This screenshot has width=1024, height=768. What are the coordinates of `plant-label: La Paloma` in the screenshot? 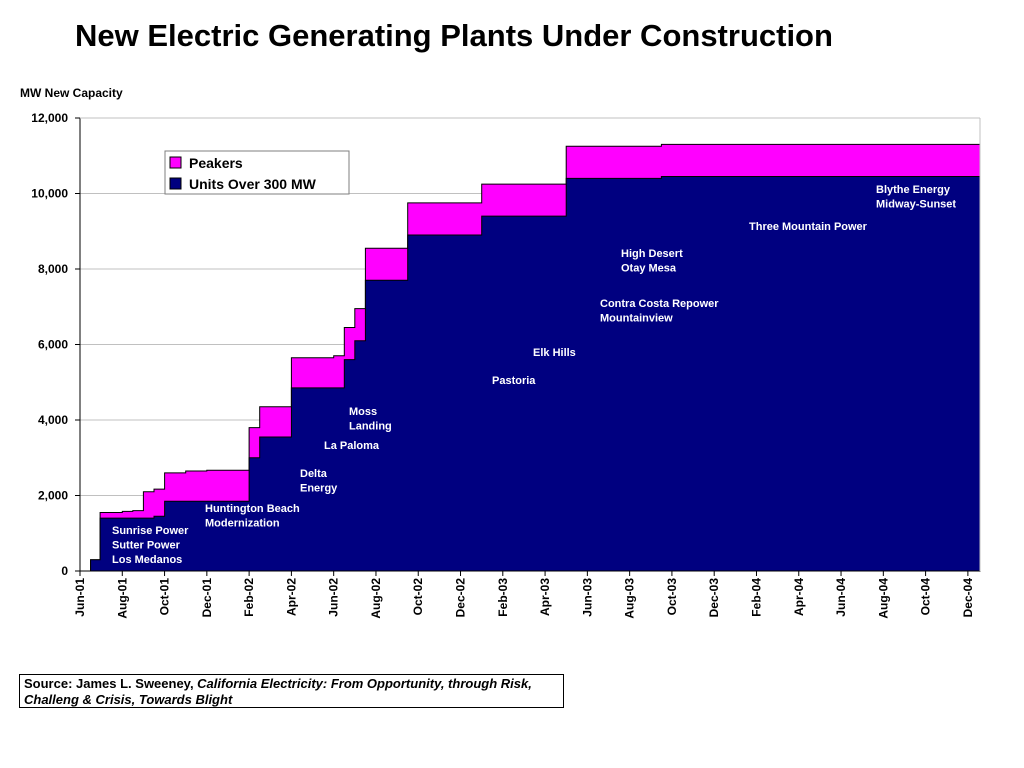 It's located at (352, 446).